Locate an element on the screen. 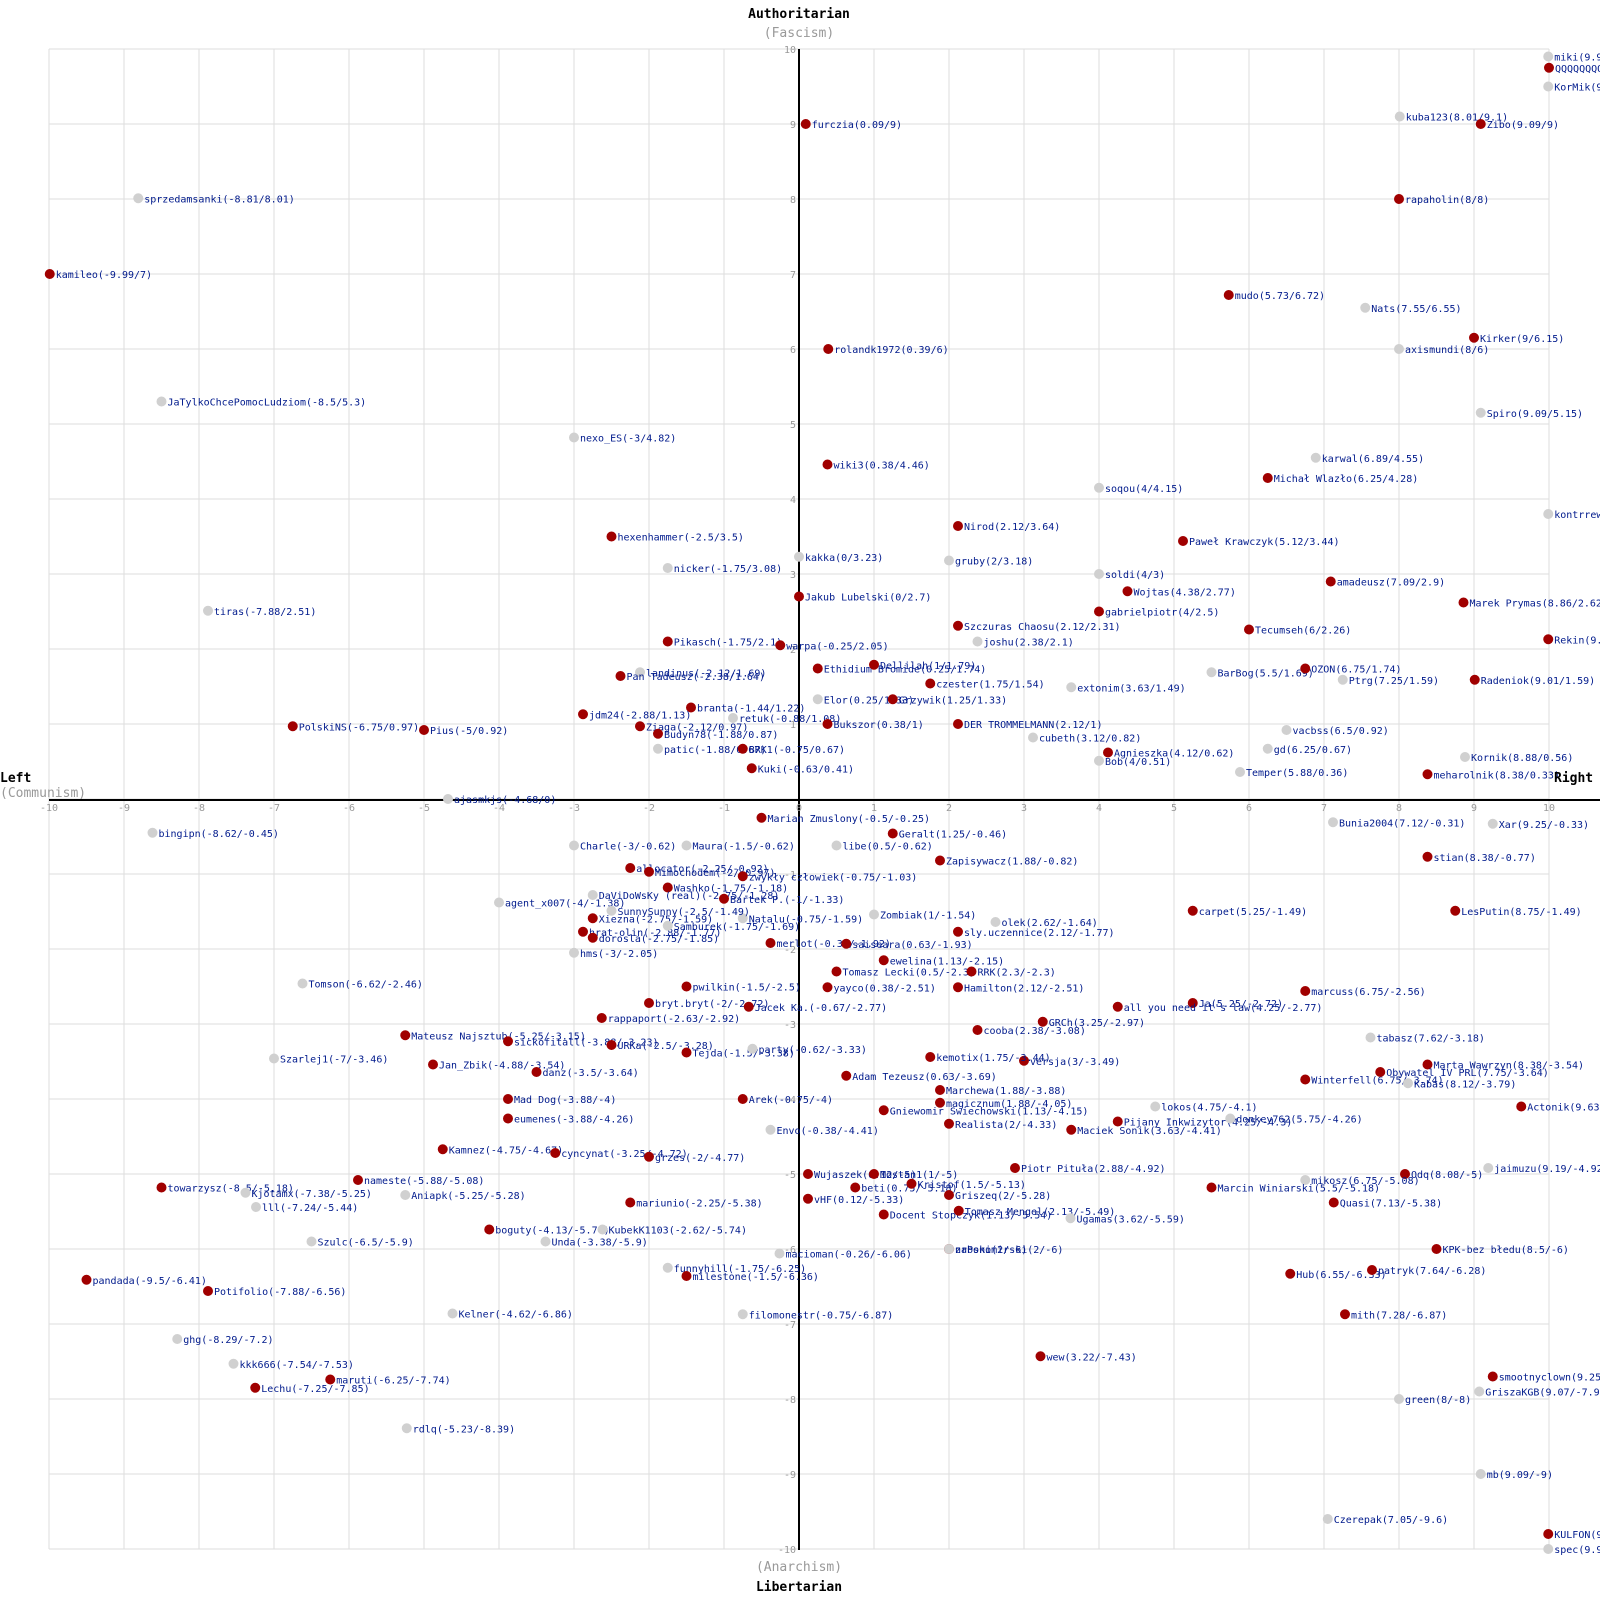  point-label: rdlq(-5.23/-8.39) is located at coordinates (464, 1429).